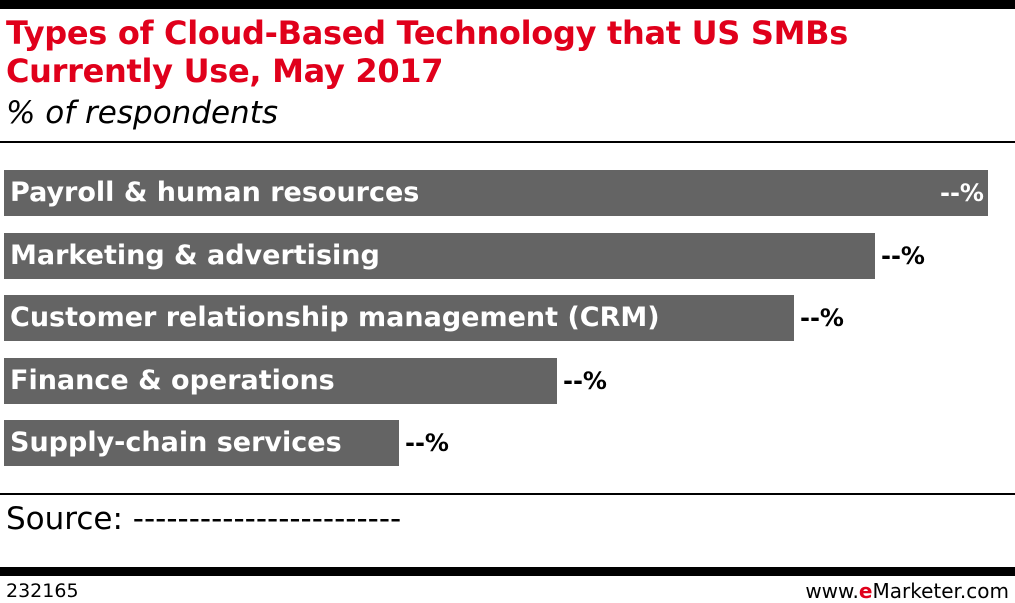  Describe the element at coordinates (142, 113) in the screenshot. I see `chart-subtitle: % of respondents` at that location.